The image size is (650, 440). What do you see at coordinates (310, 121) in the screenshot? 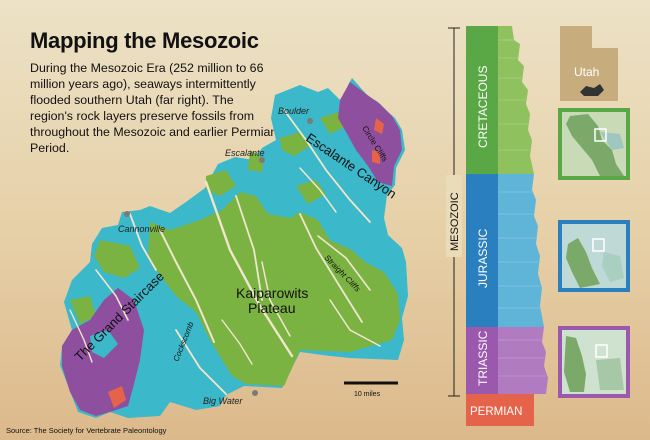
I see `town-marker-boulder` at bounding box center [310, 121].